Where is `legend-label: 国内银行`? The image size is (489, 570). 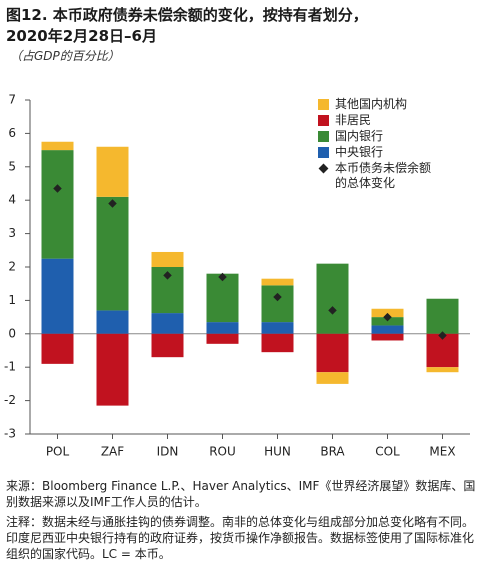 legend-label: 国内银行 is located at coordinates (359, 136).